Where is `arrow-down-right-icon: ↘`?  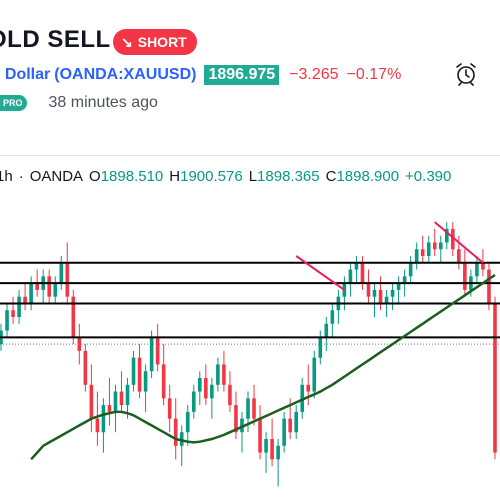
arrow-down-right-icon: ↘ is located at coordinates (127, 41).